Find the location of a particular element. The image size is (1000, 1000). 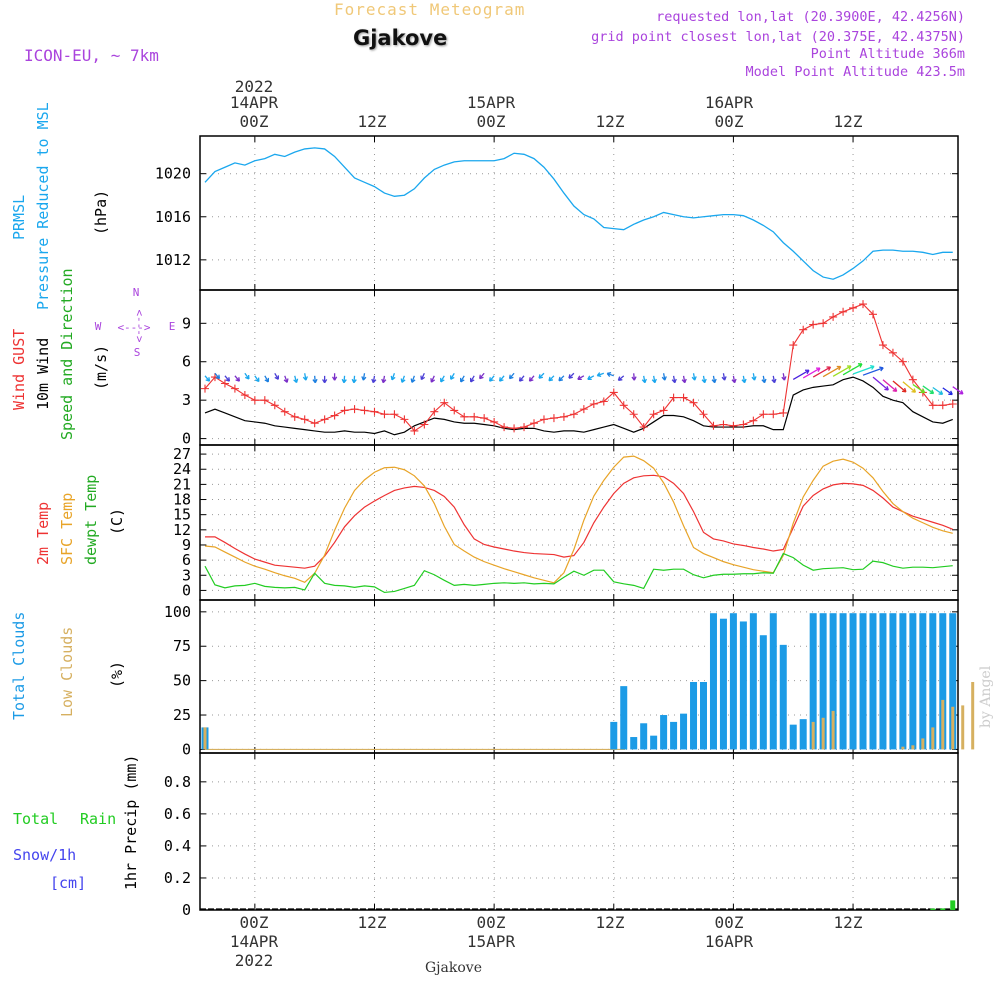

top-time-label: 14APR is located at coordinates (254, 102).